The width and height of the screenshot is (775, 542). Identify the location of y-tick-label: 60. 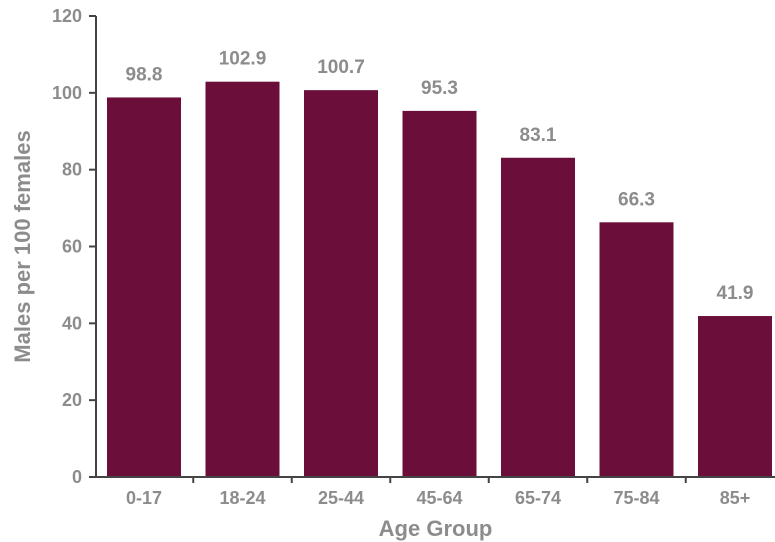
(72, 247).